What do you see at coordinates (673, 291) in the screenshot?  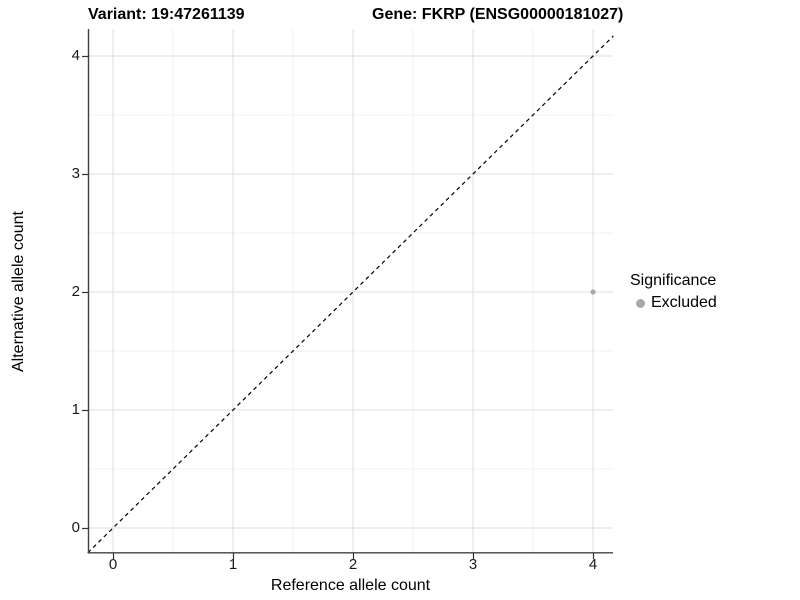 I see `legend: Significance Excluded` at bounding box center [673, 291].